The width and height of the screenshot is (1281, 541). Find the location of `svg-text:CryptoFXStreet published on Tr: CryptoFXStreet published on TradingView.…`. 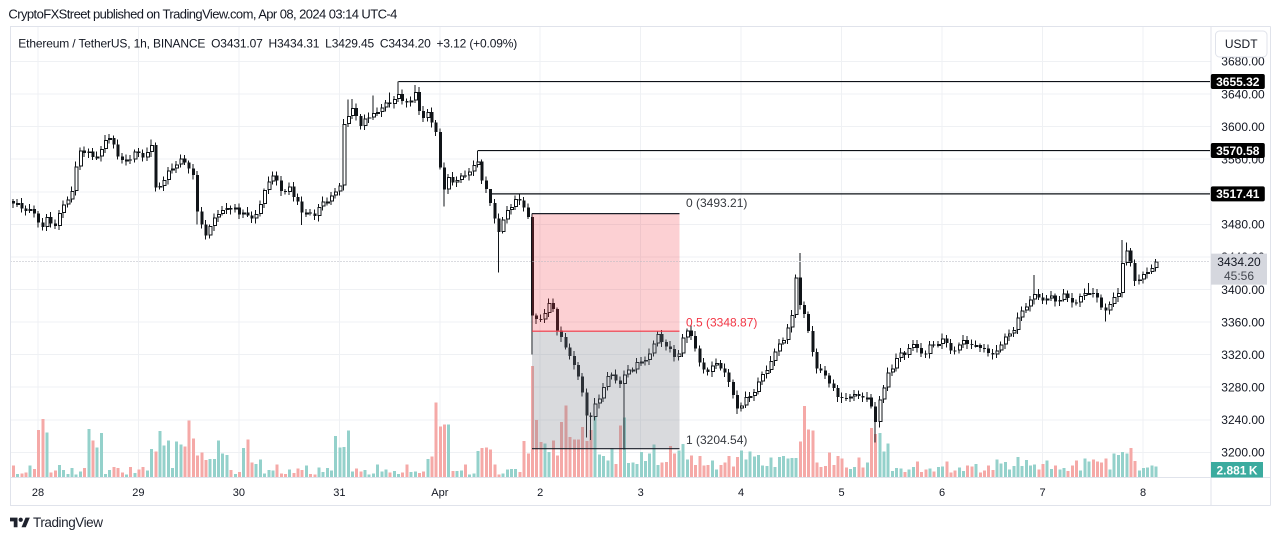

svg-text:CryptoFXStreet published on Tr: CryptoFXStreet published on TradingView.… is located at coordinates (202, 14).